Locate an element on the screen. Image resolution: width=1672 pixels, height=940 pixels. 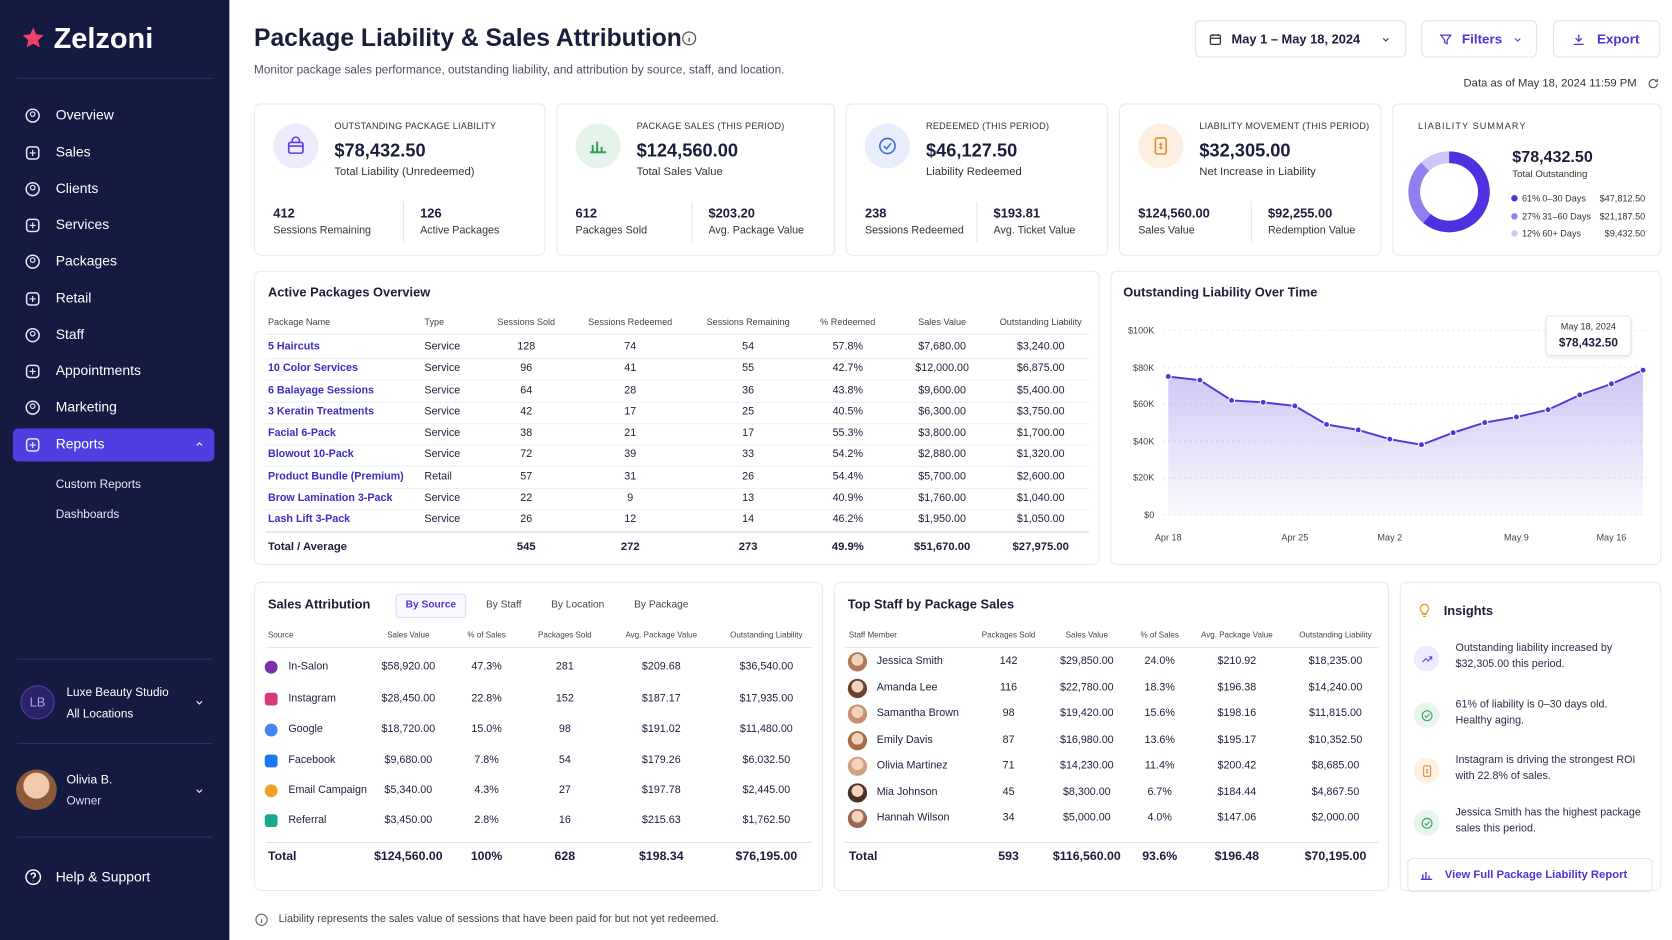
export-icon is located at coordinates (1578, 40).